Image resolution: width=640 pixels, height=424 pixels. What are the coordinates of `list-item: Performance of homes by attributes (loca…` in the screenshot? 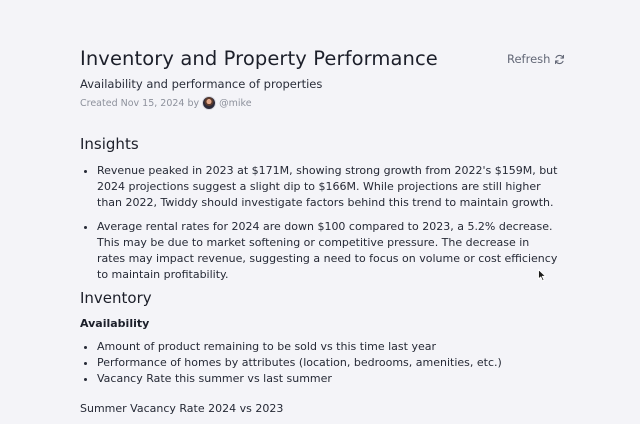 It's located at (328, 363).